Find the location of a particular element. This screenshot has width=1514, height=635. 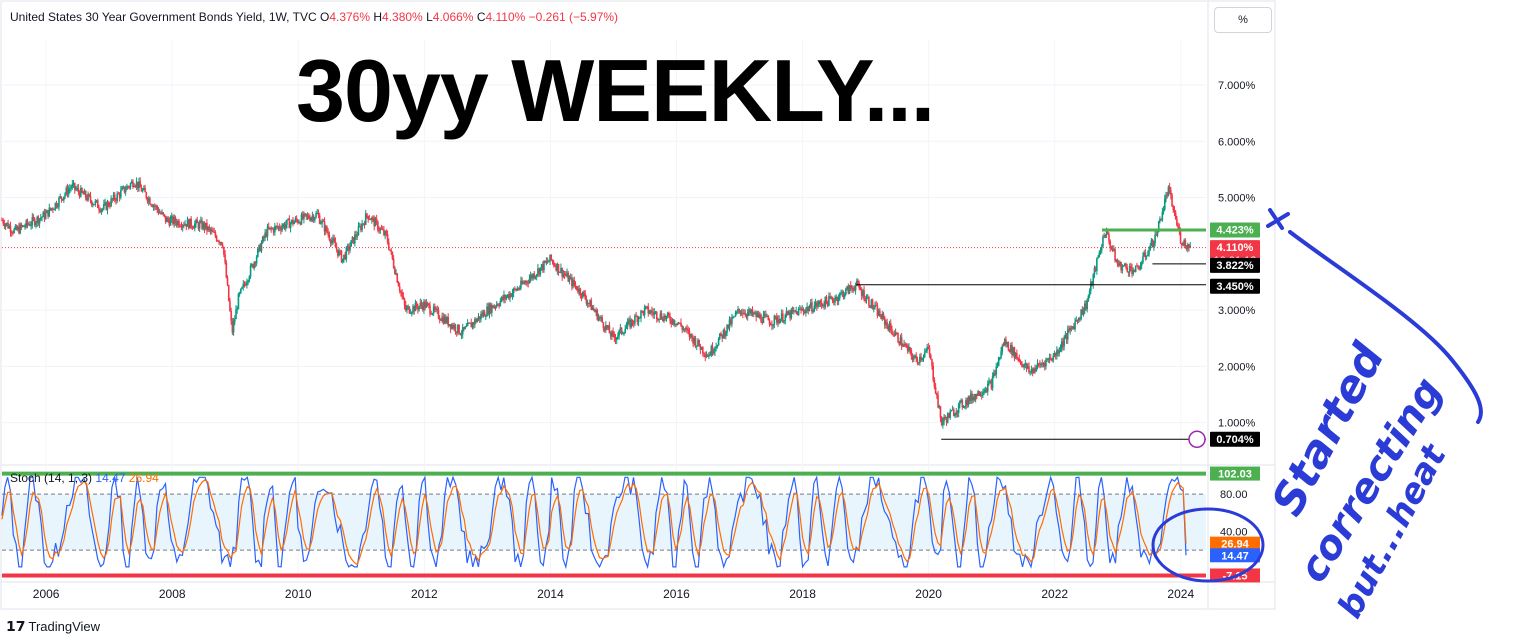

percent-scale-button: % is located at coordinates (1243, 20).